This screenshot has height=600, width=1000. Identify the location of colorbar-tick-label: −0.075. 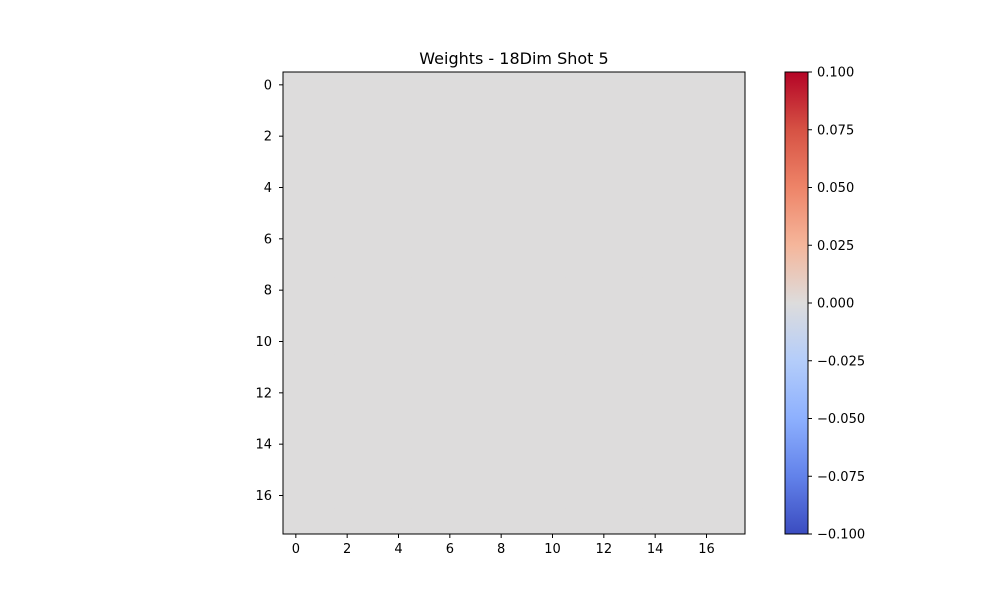
(841, 477).